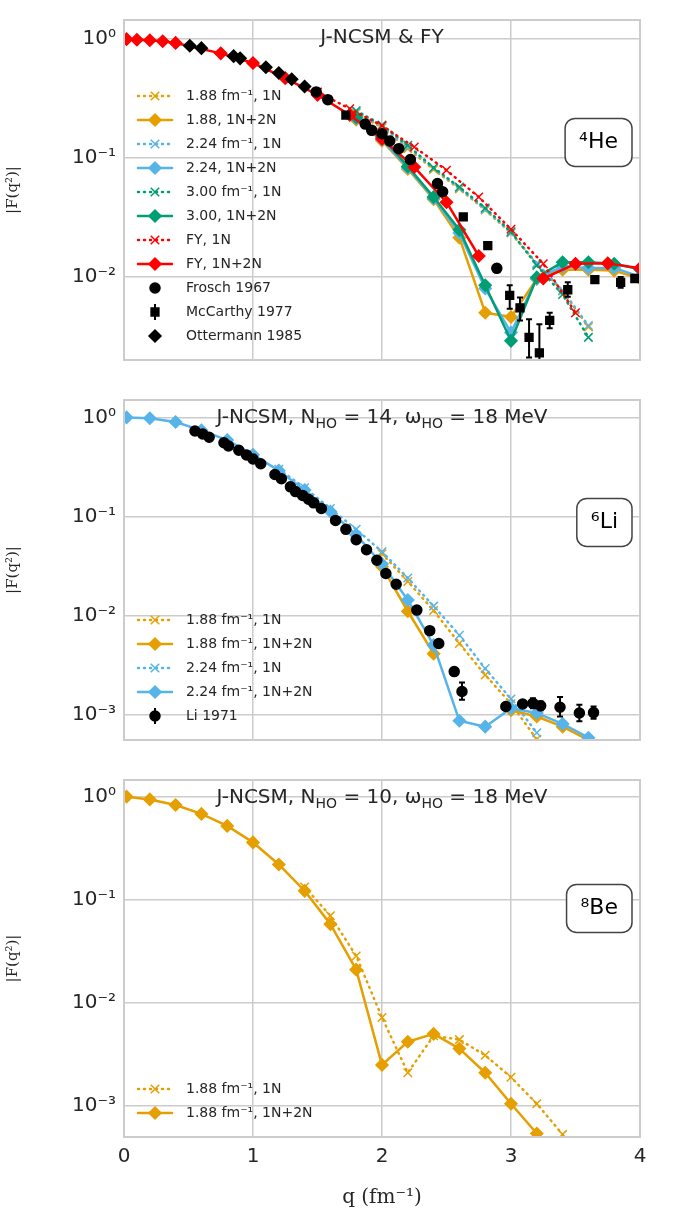  Describe the element at coordinates (253, 1155) in the screenshot. I see `x-tick-label: 1` at that location.